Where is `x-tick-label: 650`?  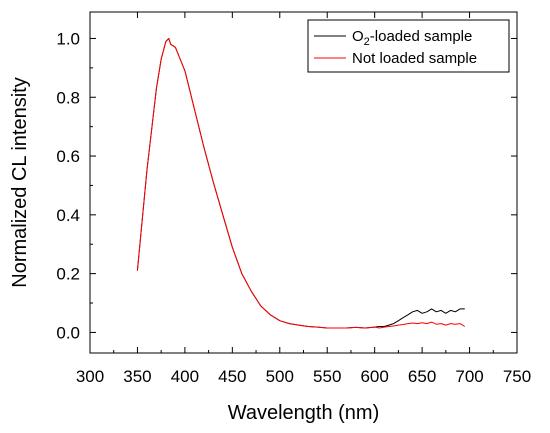 x-tick-label: 650 is located at coordinates (422, 376).